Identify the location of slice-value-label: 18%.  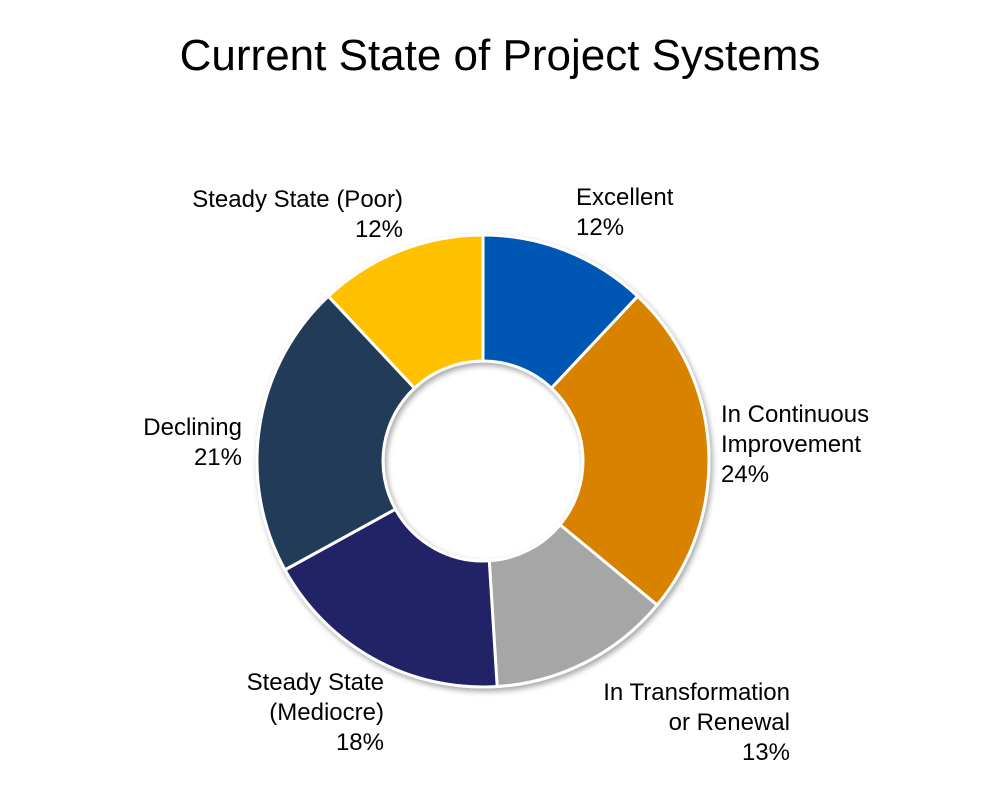
(359, 742).